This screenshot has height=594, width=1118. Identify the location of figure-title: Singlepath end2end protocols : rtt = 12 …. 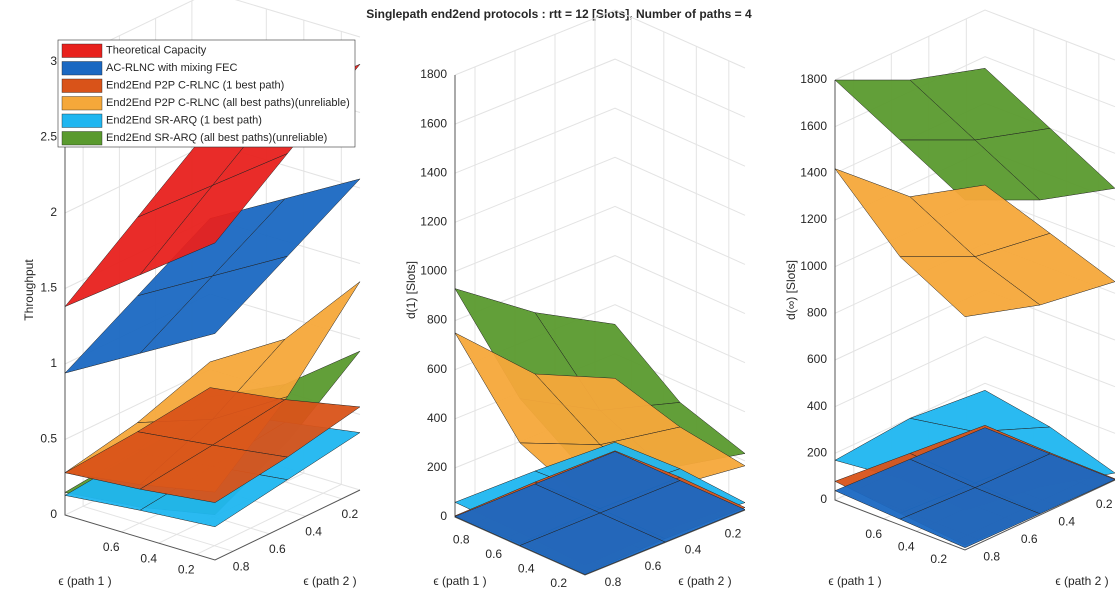
(559, 14).